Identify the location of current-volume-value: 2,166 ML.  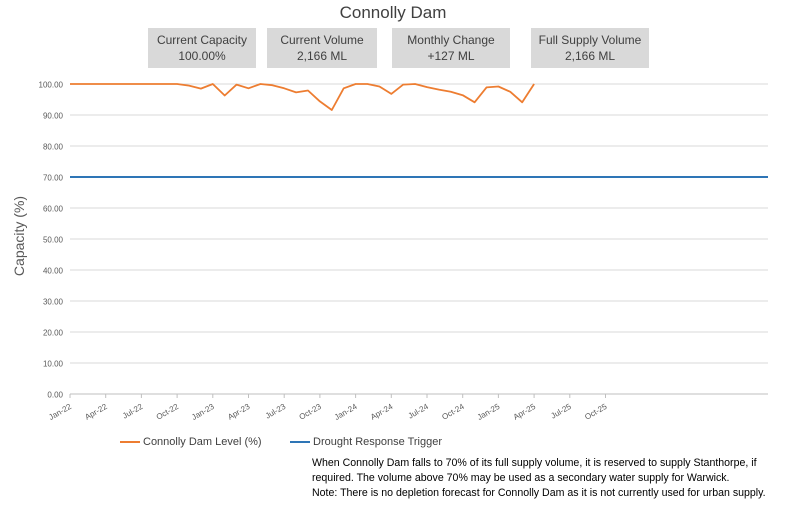
(322, 56).